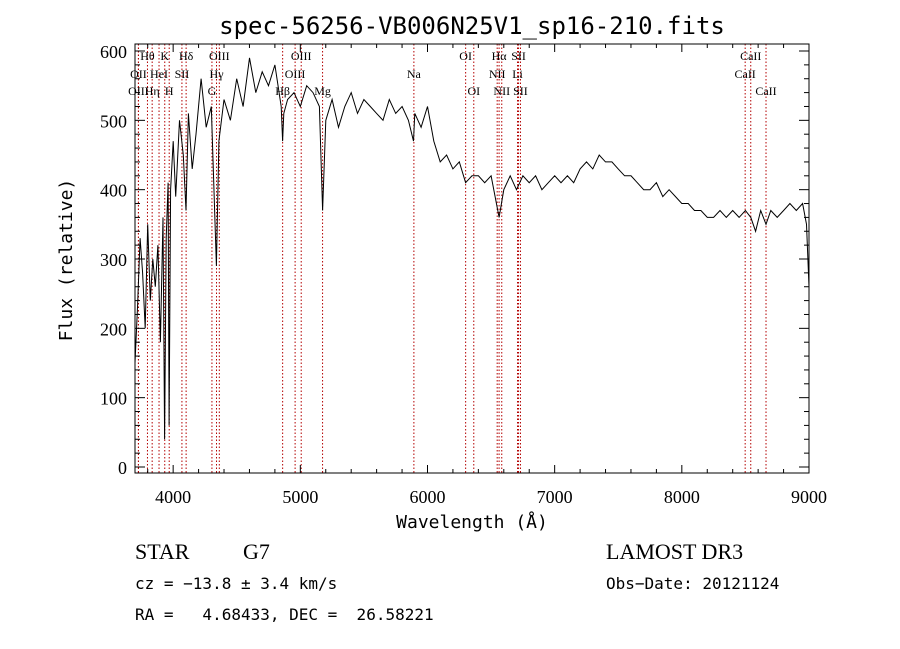 The height and width of the screenshot is (649, 900). I want to click on spectral-line-label: Li, so click(517, 74).